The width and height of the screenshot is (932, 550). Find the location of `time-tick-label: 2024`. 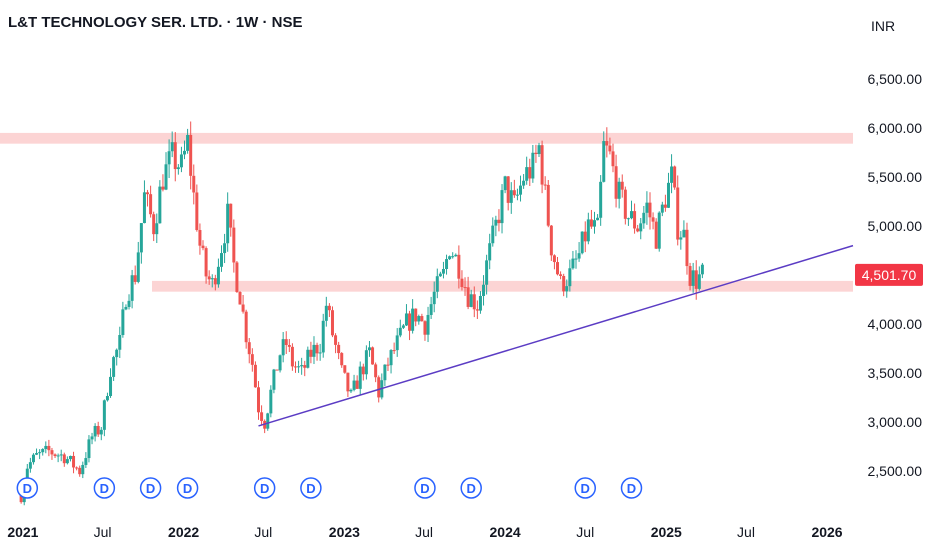

time-tick-label: 2024 is located at coordinates (505, 532).